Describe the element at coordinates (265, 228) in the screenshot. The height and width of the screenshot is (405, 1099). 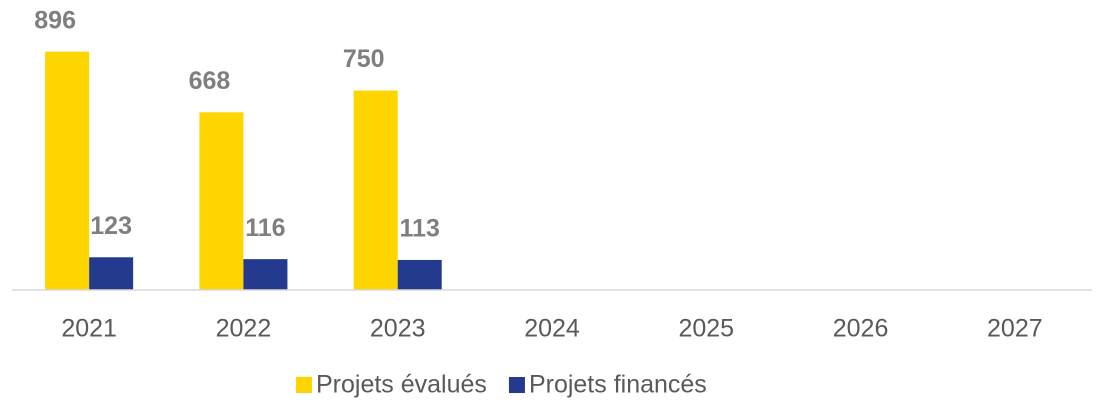
I see `data-label: 116` at that location.